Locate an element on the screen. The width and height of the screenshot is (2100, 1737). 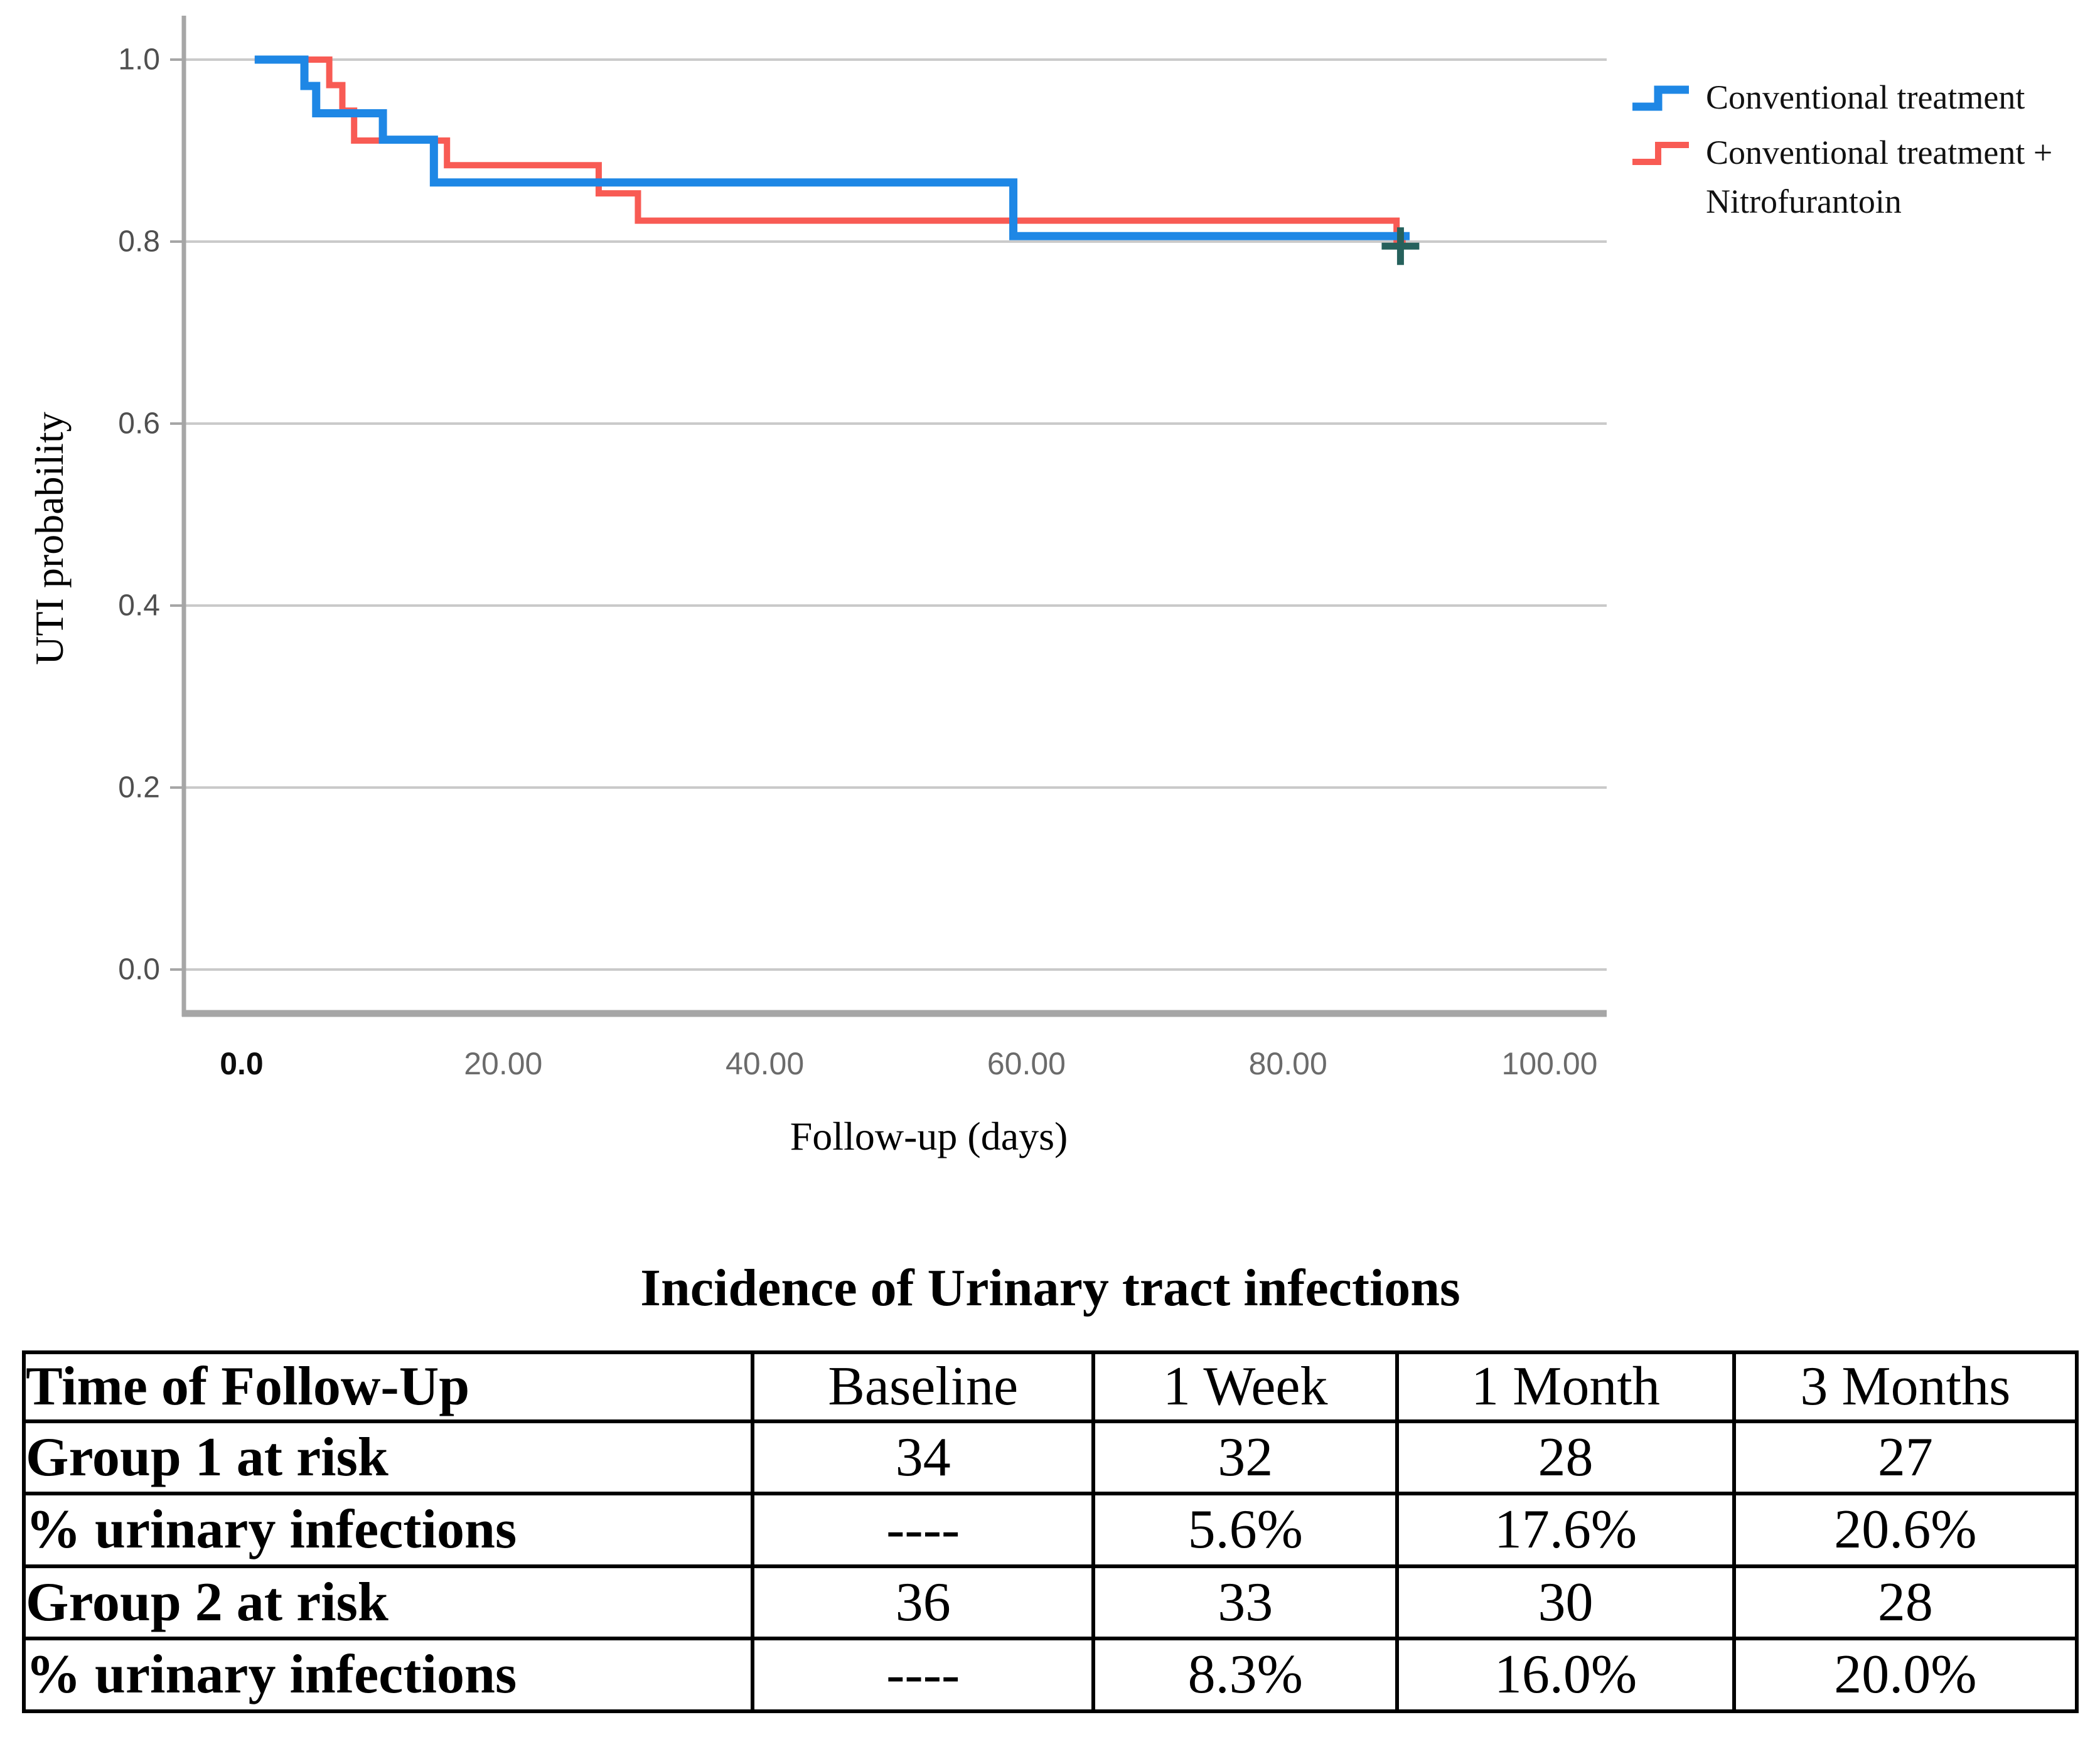
col-header-1-month: 1 Month is located at coordinates (1565, 1386).